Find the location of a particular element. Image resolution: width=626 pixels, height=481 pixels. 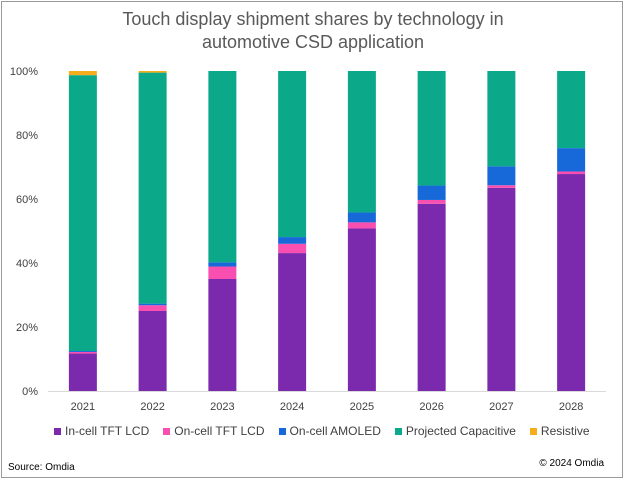

bar-segment-on-cell-tft-lcd-2025 is located at coordinates (361, 225).